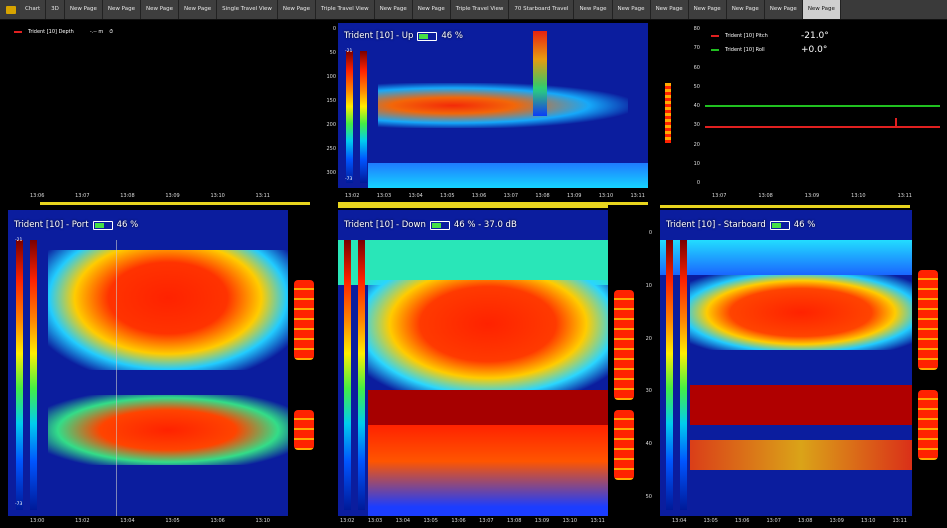  Describe the element at coordinates (452, 36) in the screenshot. I see `up-battery: 46 %` at that location.